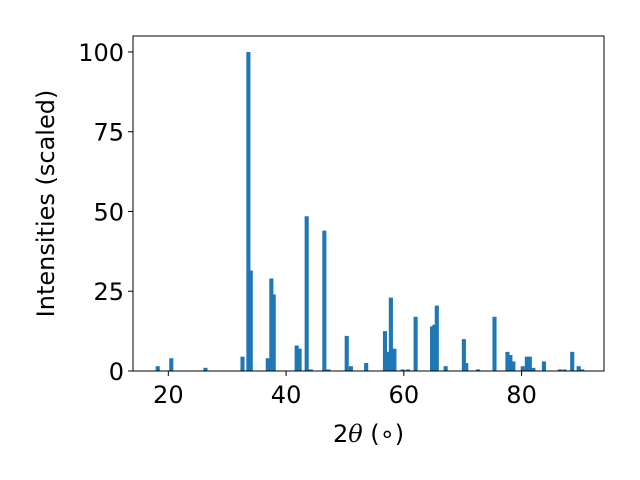 The height and width of the screenshot is (480, 640). Describe the element at coordinates (345, 390) in the screenshot. I see `x-axis-ticks: 20 40 60 80` at that location.